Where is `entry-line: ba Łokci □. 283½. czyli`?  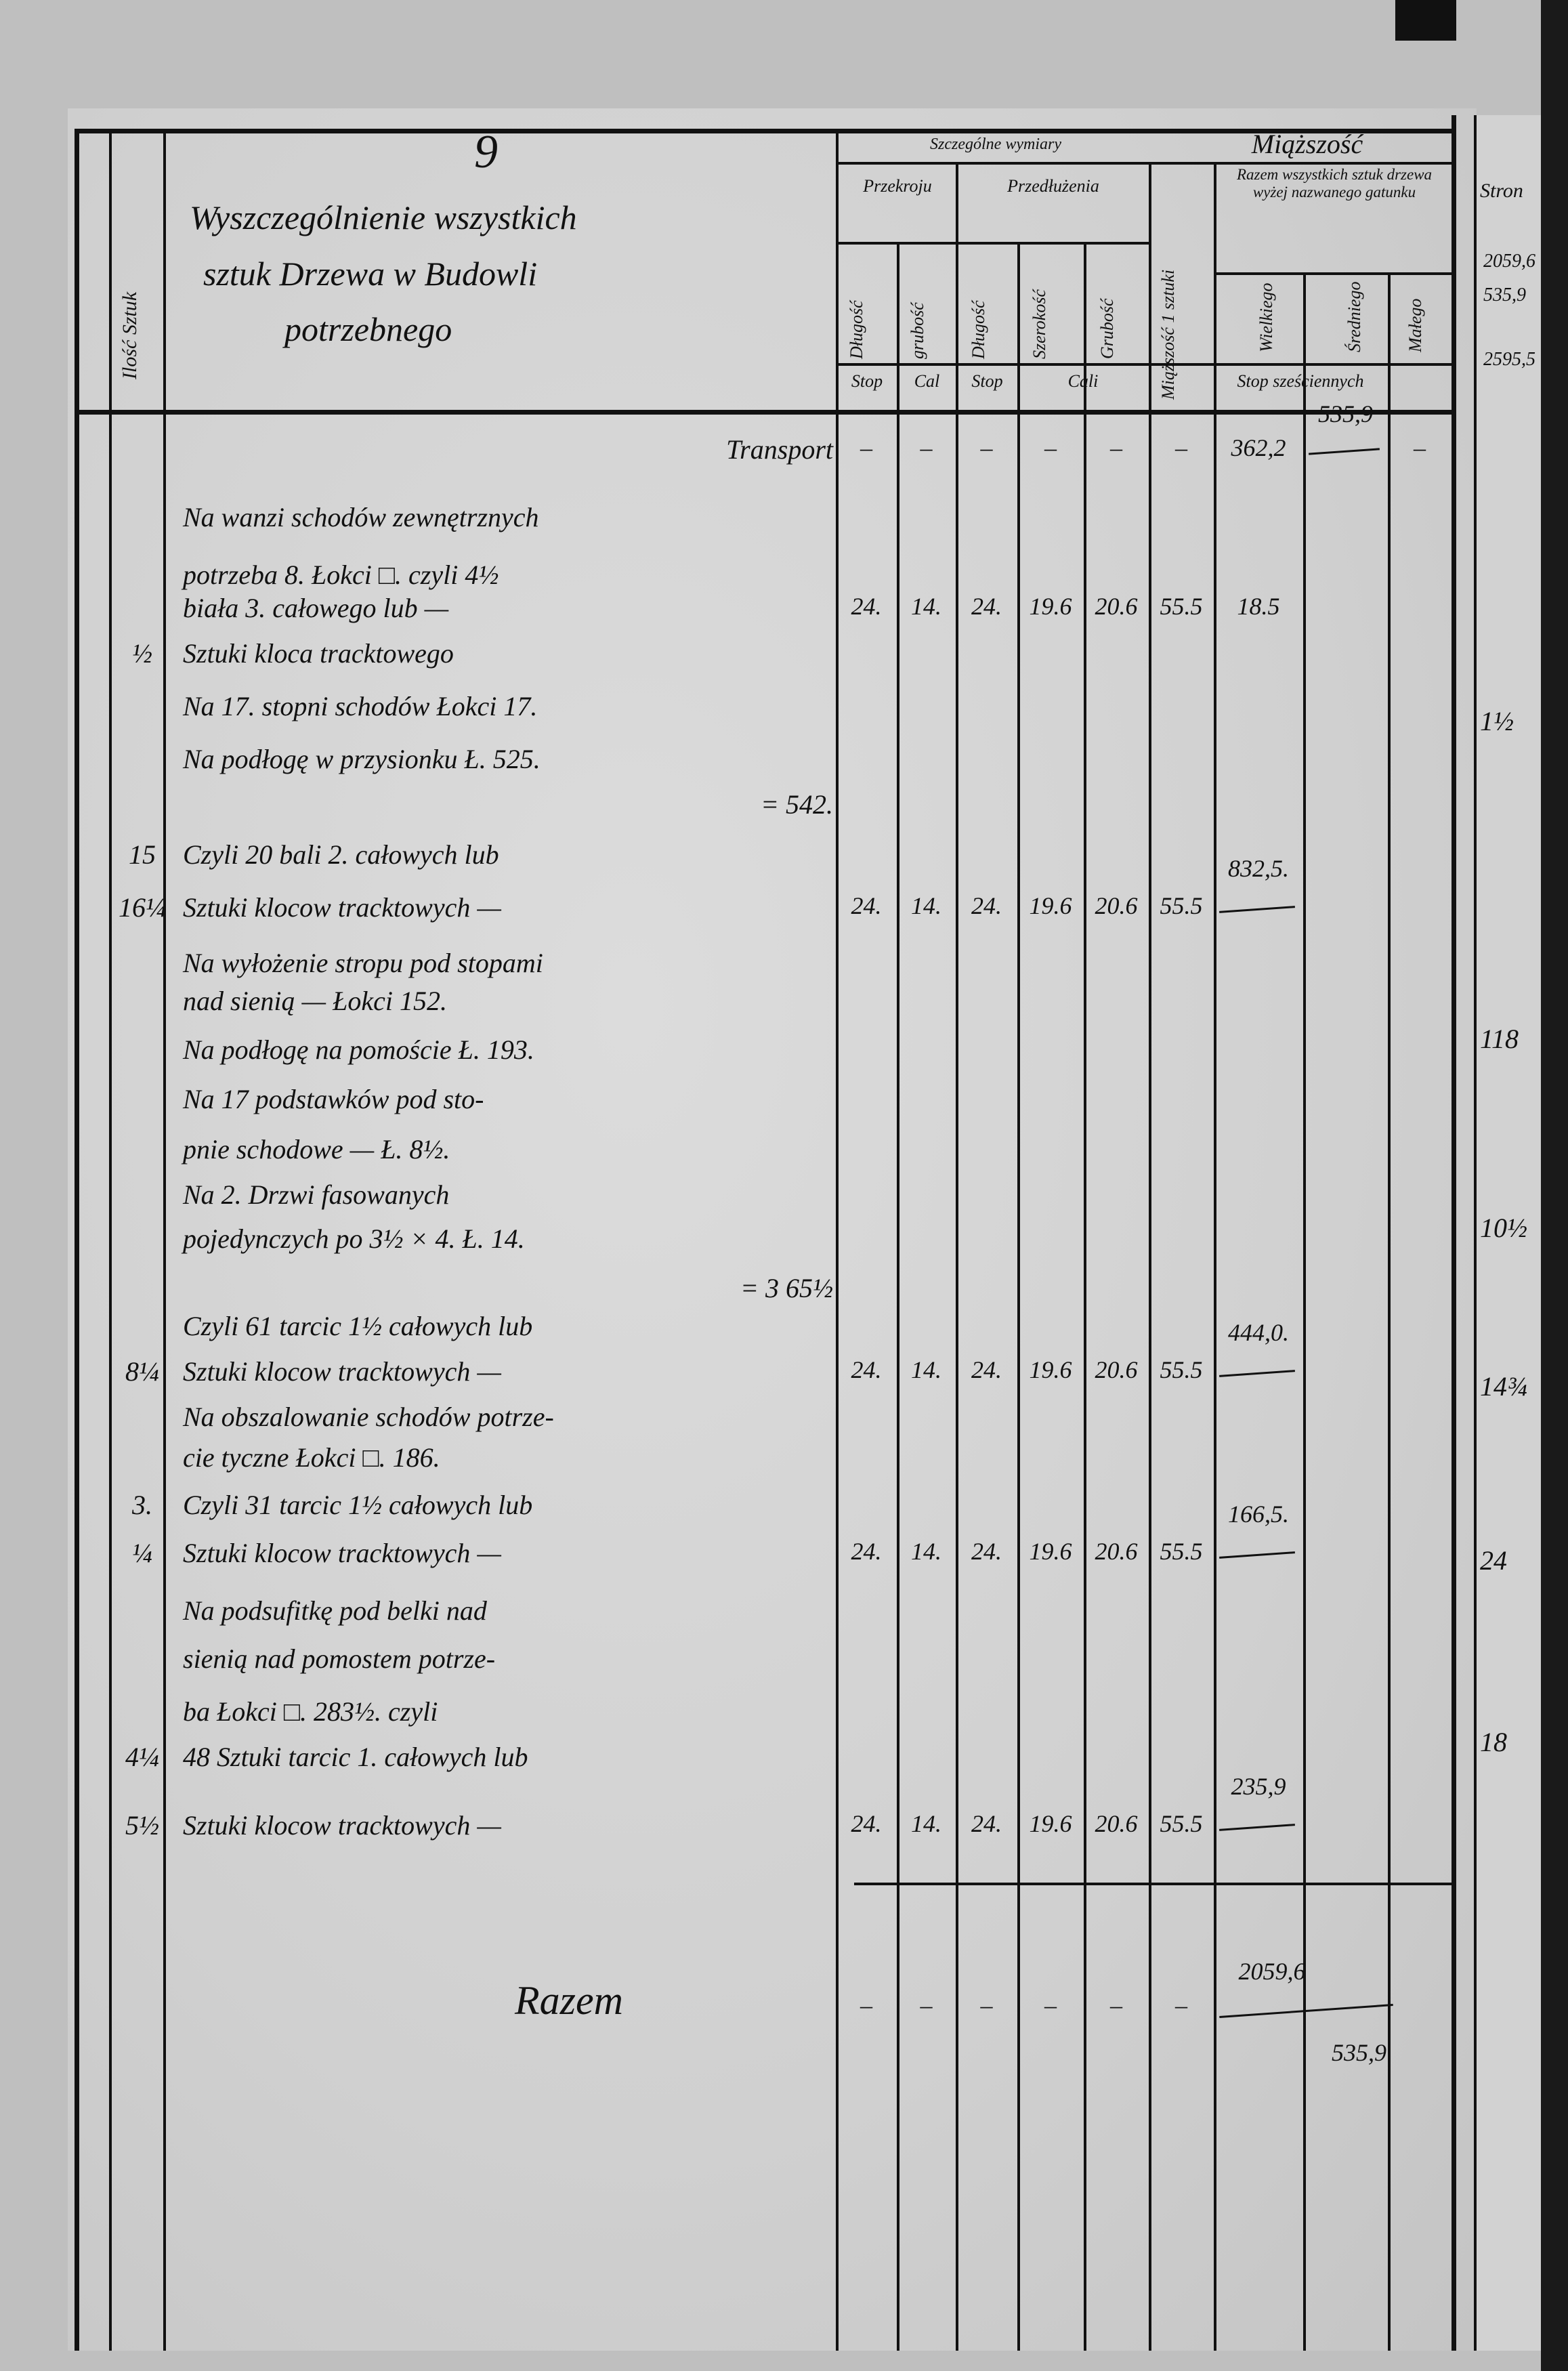
entry-line: ba Łokci □. 283½. czyli is located at coordinates (310, 1711).